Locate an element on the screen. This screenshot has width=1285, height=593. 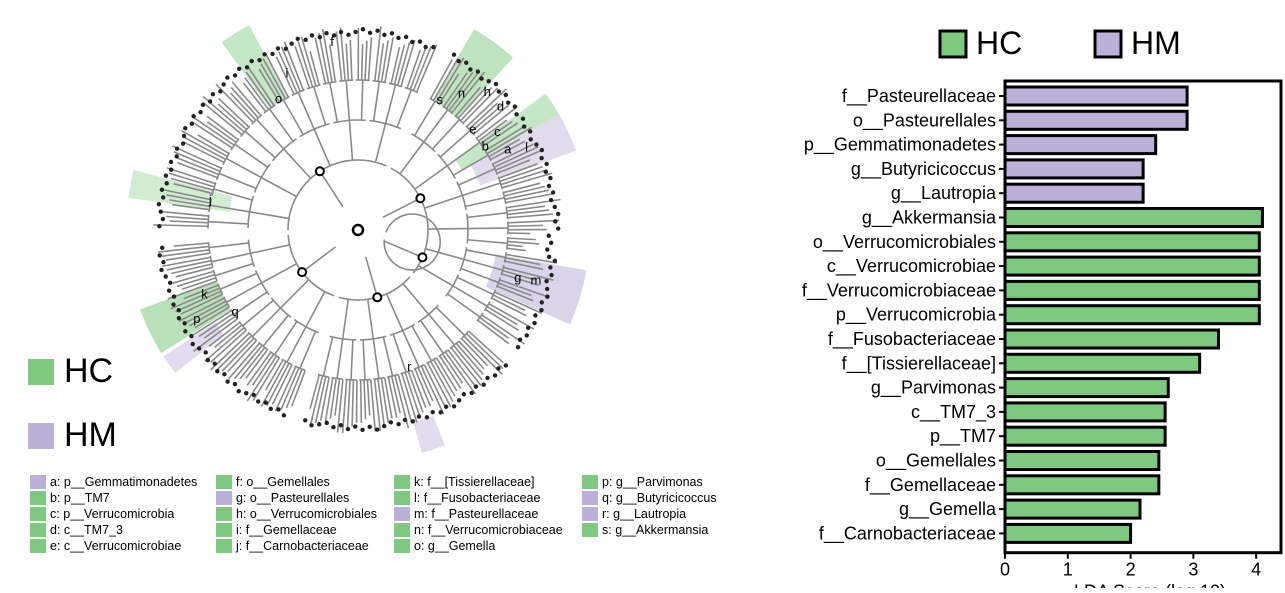
clade-key-item: g: o__Pasteurellales is located at coordinates (296, 498).